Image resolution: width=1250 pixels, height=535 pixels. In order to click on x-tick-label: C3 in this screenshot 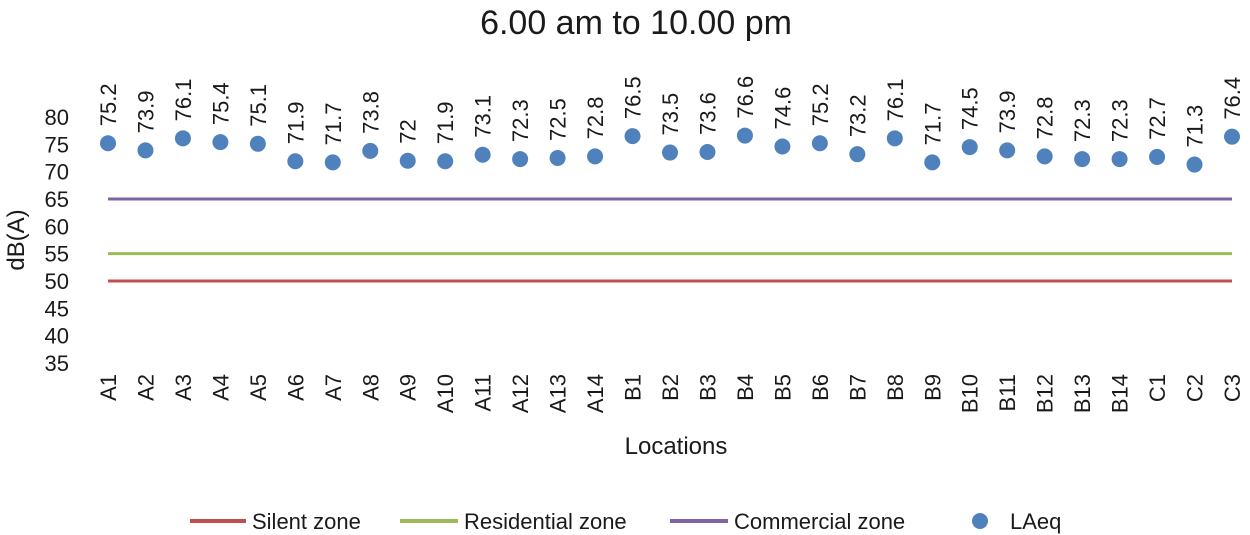, I will do `click(1232, 388)`.